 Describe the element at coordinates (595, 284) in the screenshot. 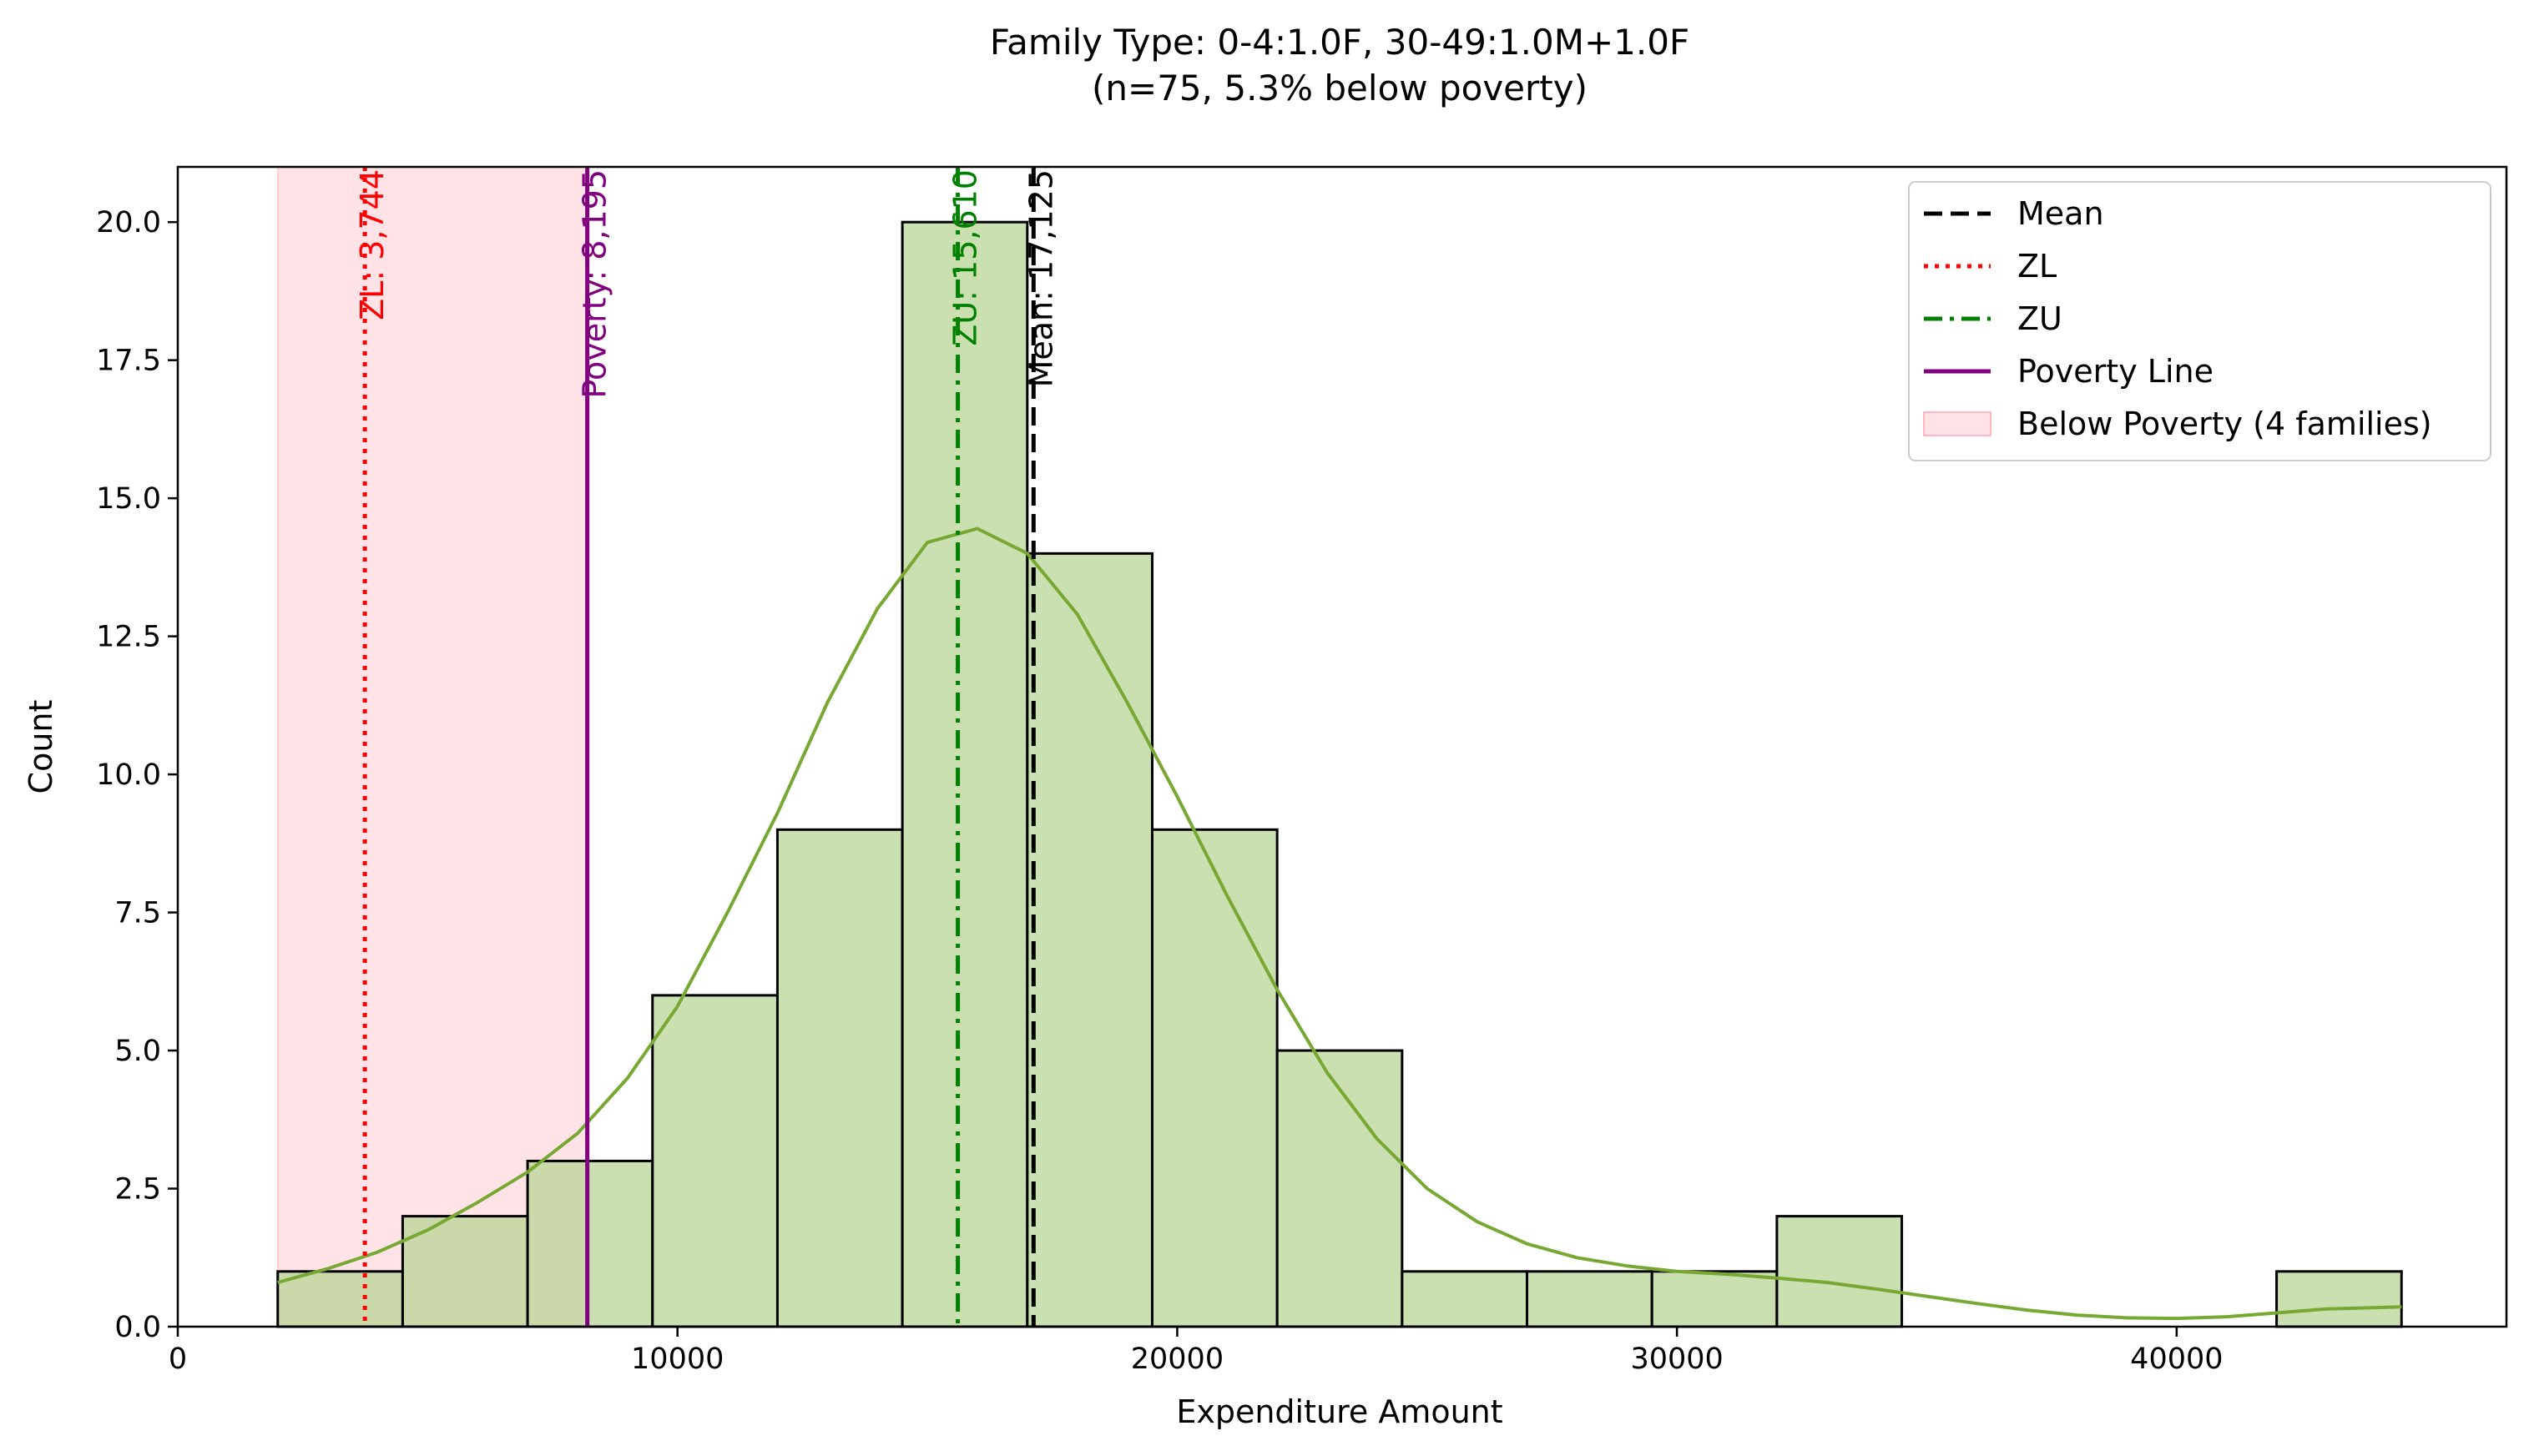

I see `vline-label-poverty-line: Poverty: 8,195` at that location.